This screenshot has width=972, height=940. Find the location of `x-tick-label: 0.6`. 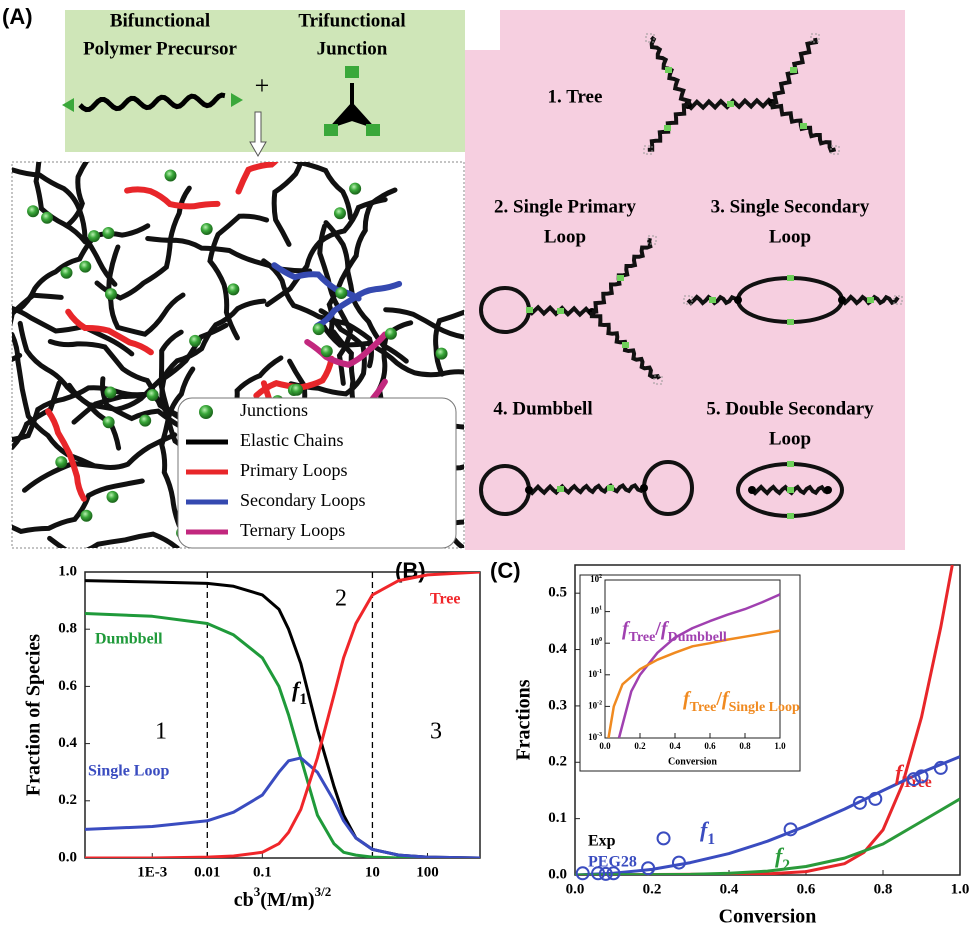

x-tick-label: 0.6 is located at coordinates (710, 746).